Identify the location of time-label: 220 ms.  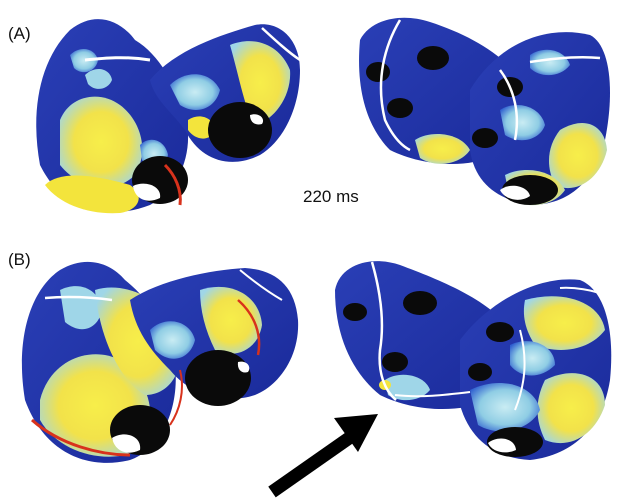
(331, 196).